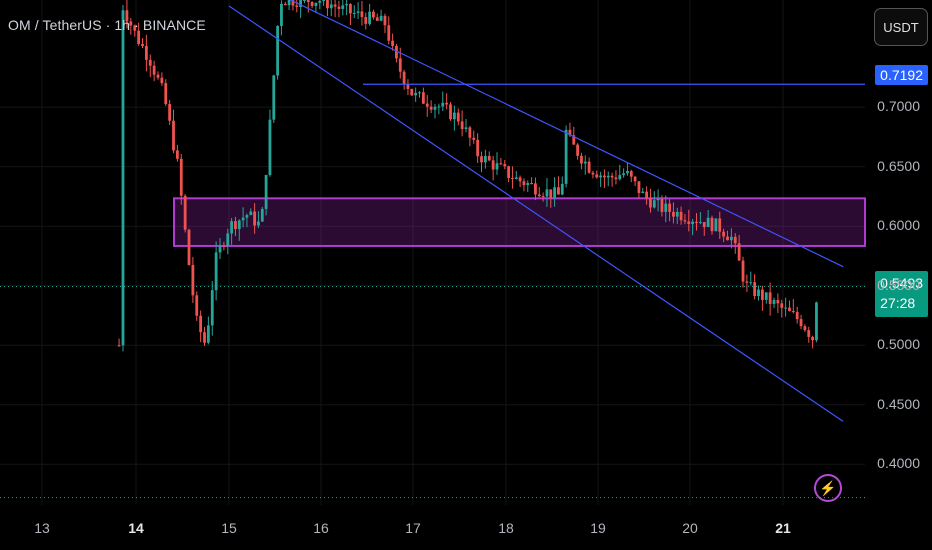 The width and height of the screenshot is (932, 550). Describe the element at coordinates (598, 528) in the screenshot. I see `x-tick-label: 19` at that location.